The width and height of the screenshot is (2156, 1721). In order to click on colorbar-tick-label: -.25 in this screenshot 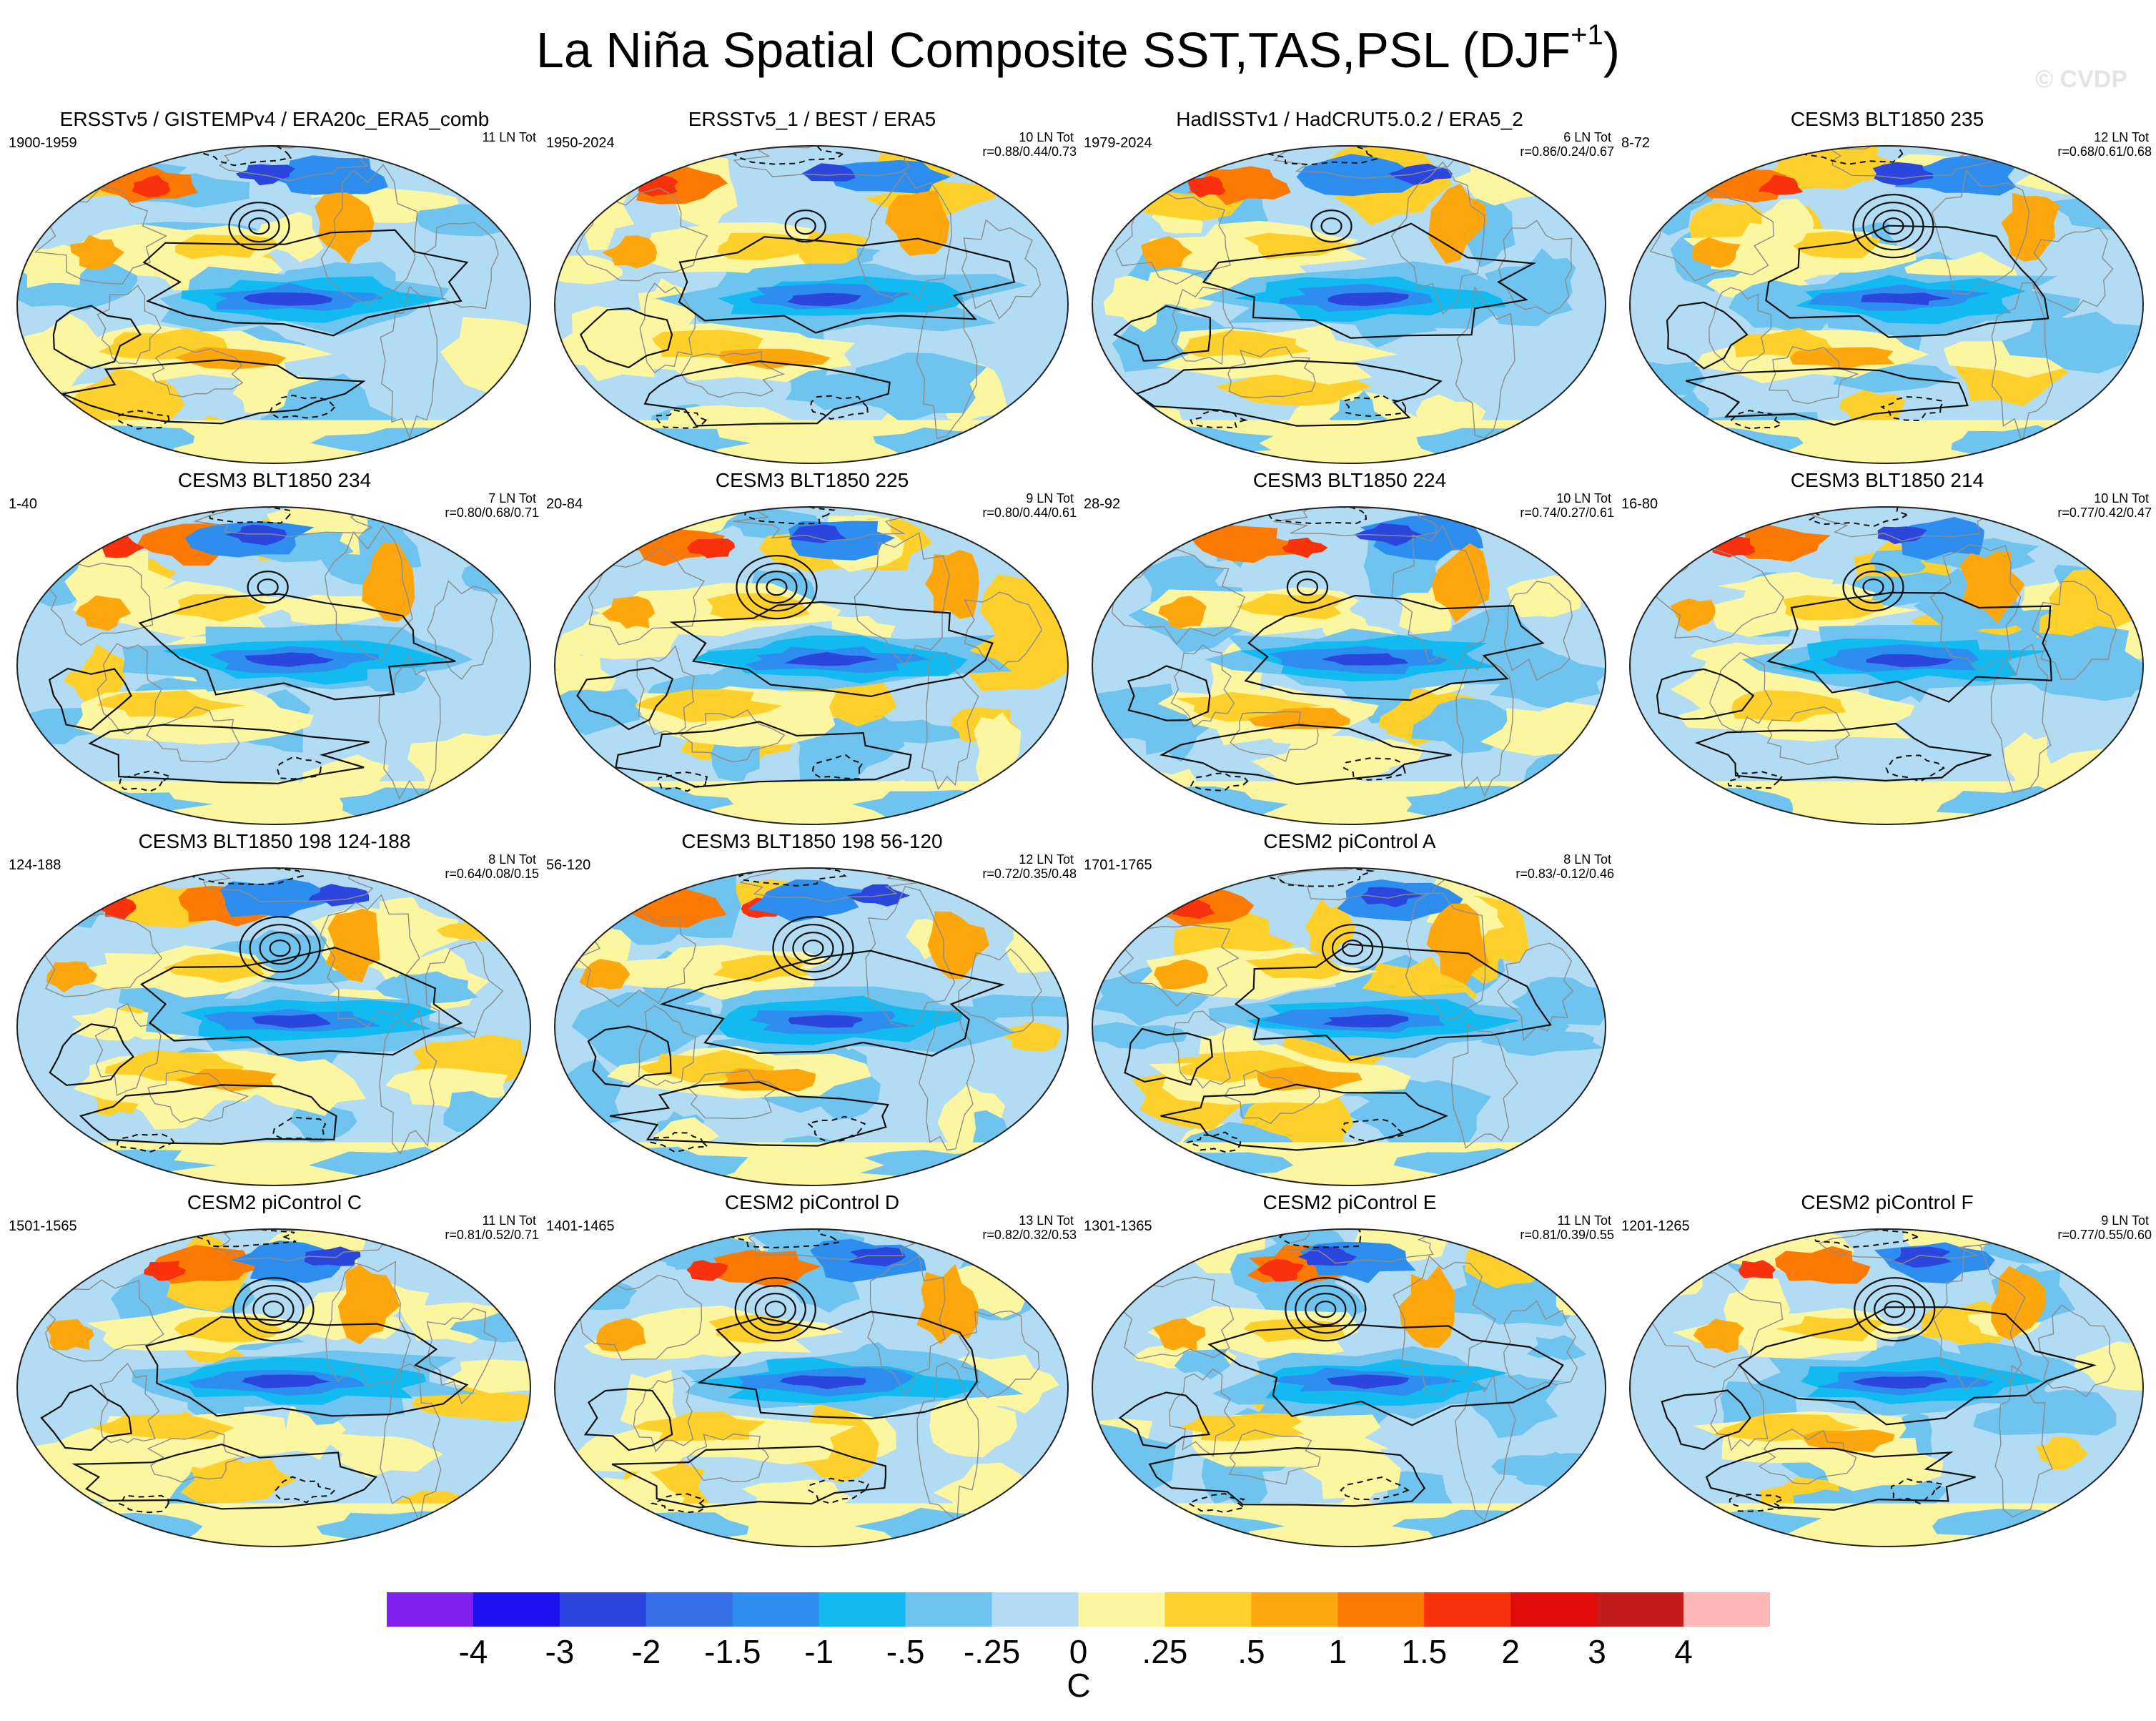, I will do `click(992, 1652)`.